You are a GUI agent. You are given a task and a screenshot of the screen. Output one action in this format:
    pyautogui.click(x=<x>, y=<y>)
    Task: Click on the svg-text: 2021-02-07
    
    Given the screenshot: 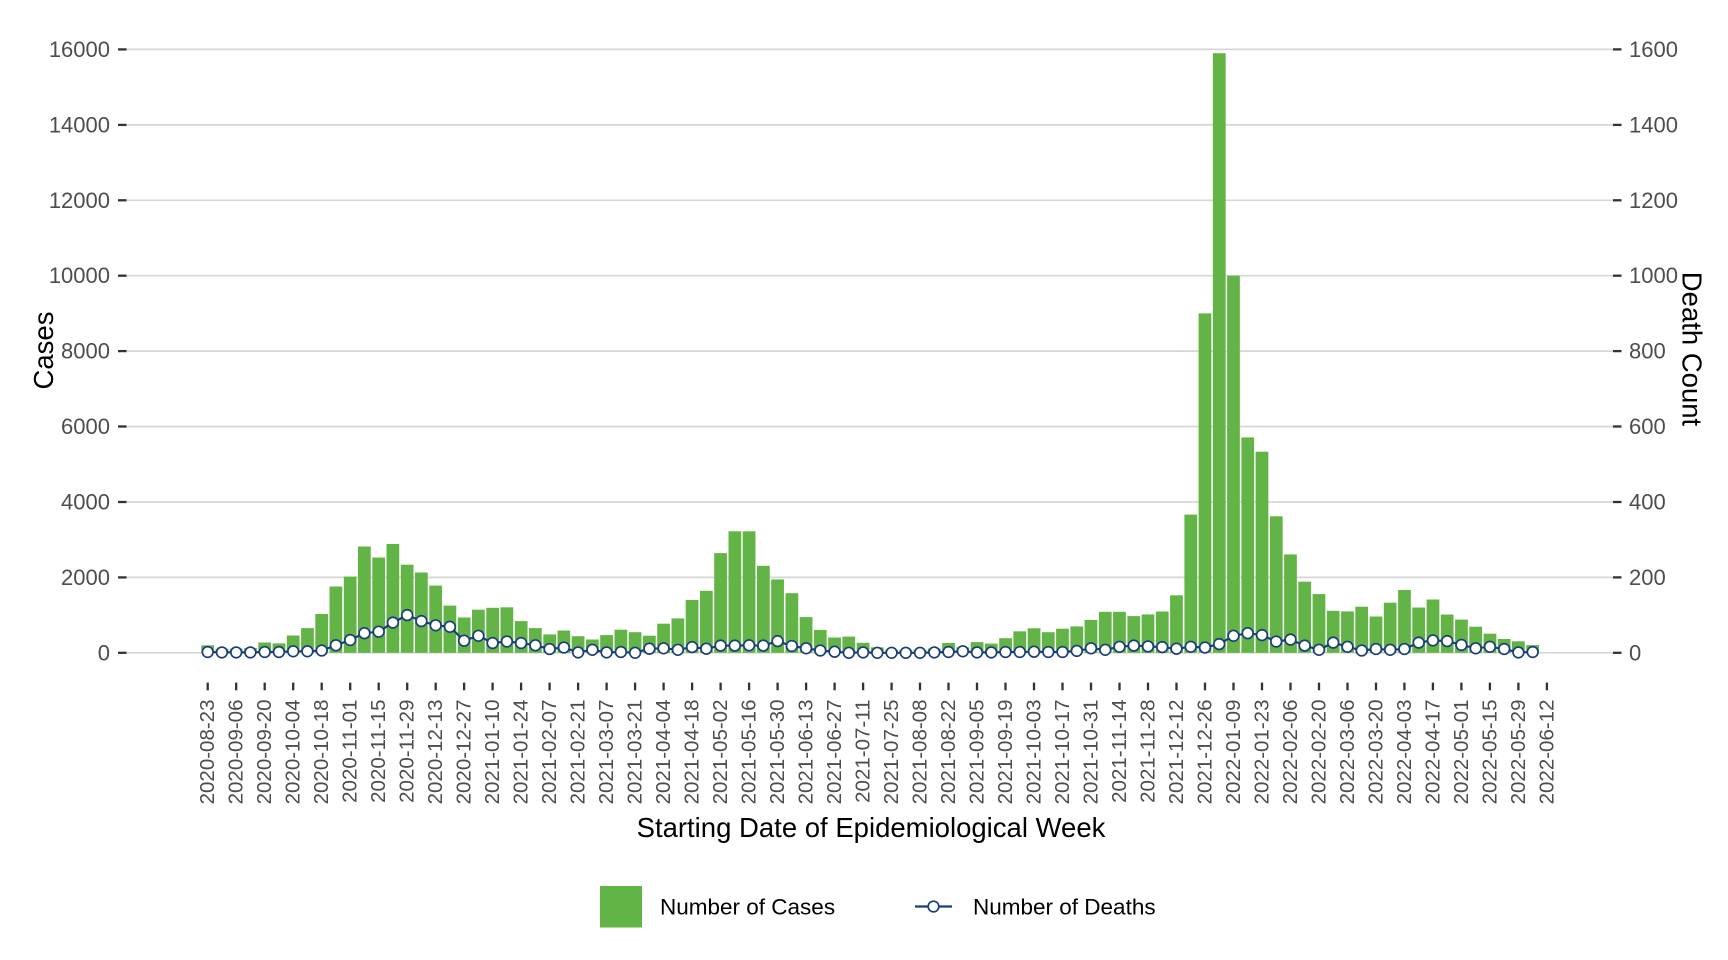 What is the action you would take?
    pyautogui.click(x=549, y=752)
    